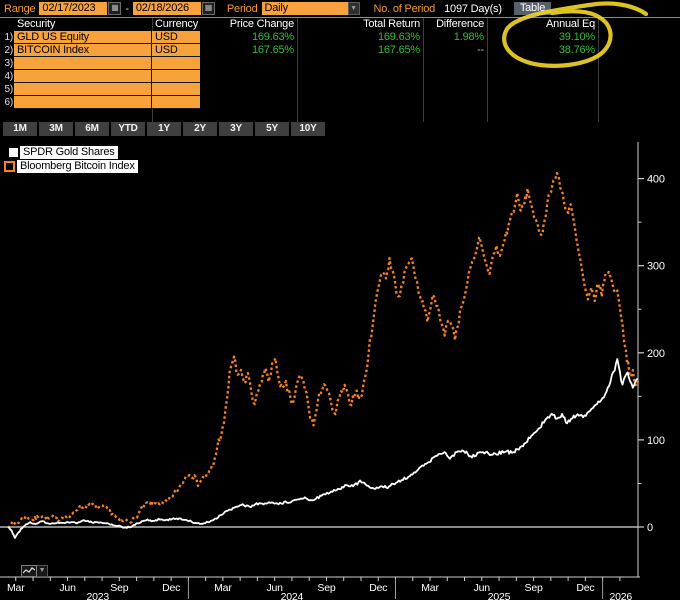  Describe the element at coordinates (656, 441) in the screenshot. I see `svg-text: 100` at that location.